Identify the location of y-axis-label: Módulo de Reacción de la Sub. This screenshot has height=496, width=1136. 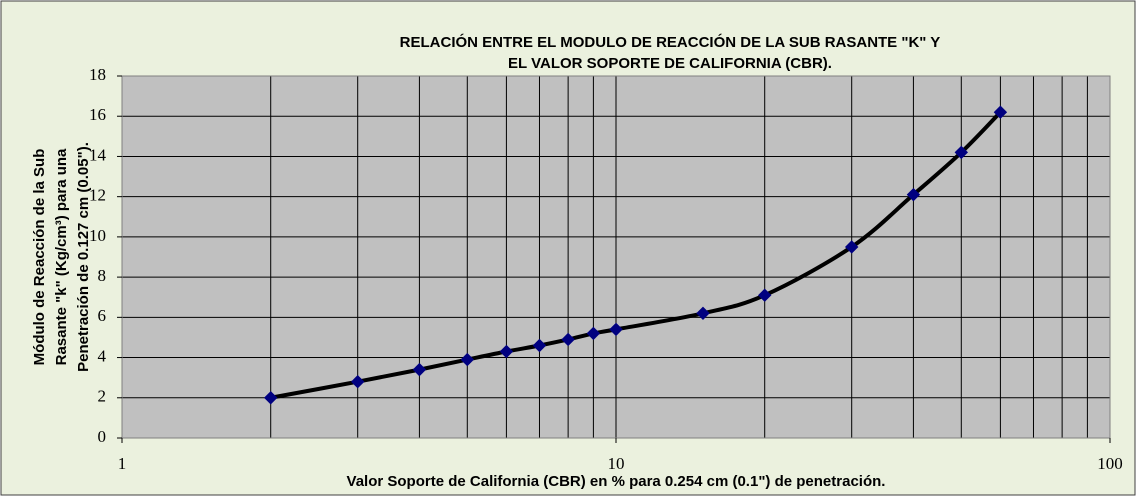
(39, 257).